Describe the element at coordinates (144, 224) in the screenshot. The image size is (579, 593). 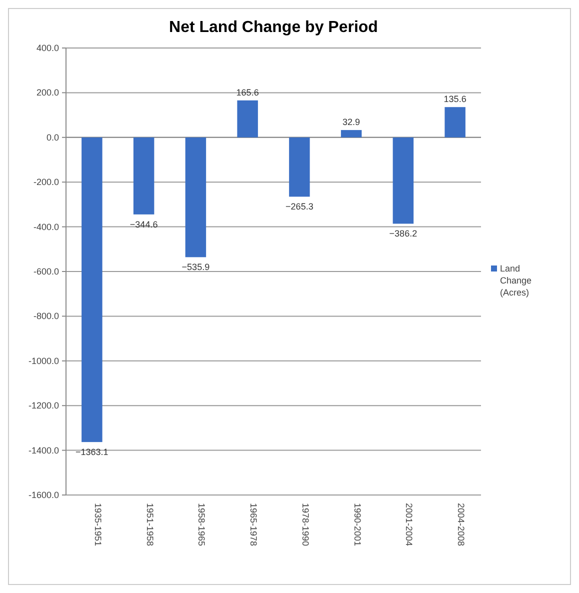
I see `data-label: −344.6` at that location.